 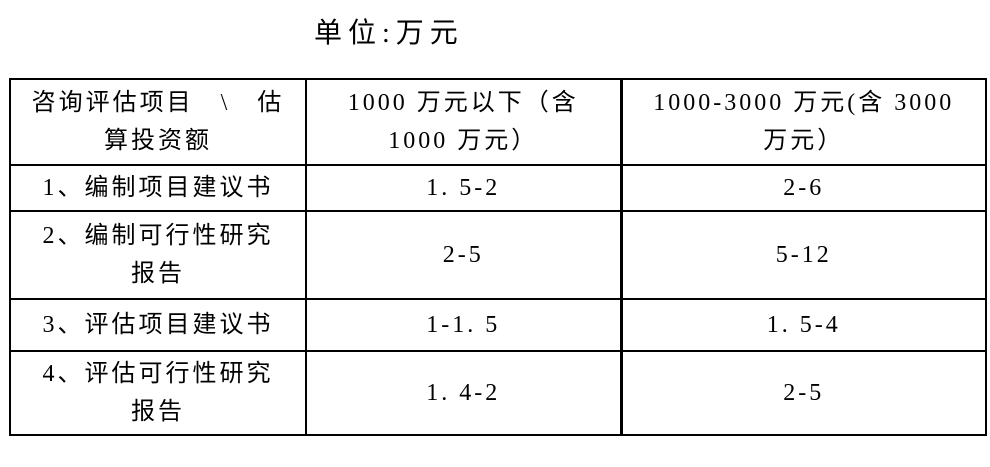 I want to click on fee-value: 1. 4-2, so click(x=463, y=393).